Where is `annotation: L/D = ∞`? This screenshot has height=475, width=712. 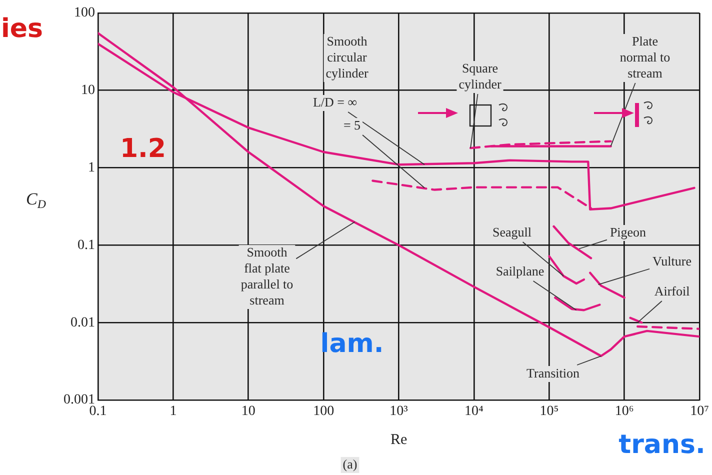 annotation: L/D = ∞ is located at coordinates (335, 102).